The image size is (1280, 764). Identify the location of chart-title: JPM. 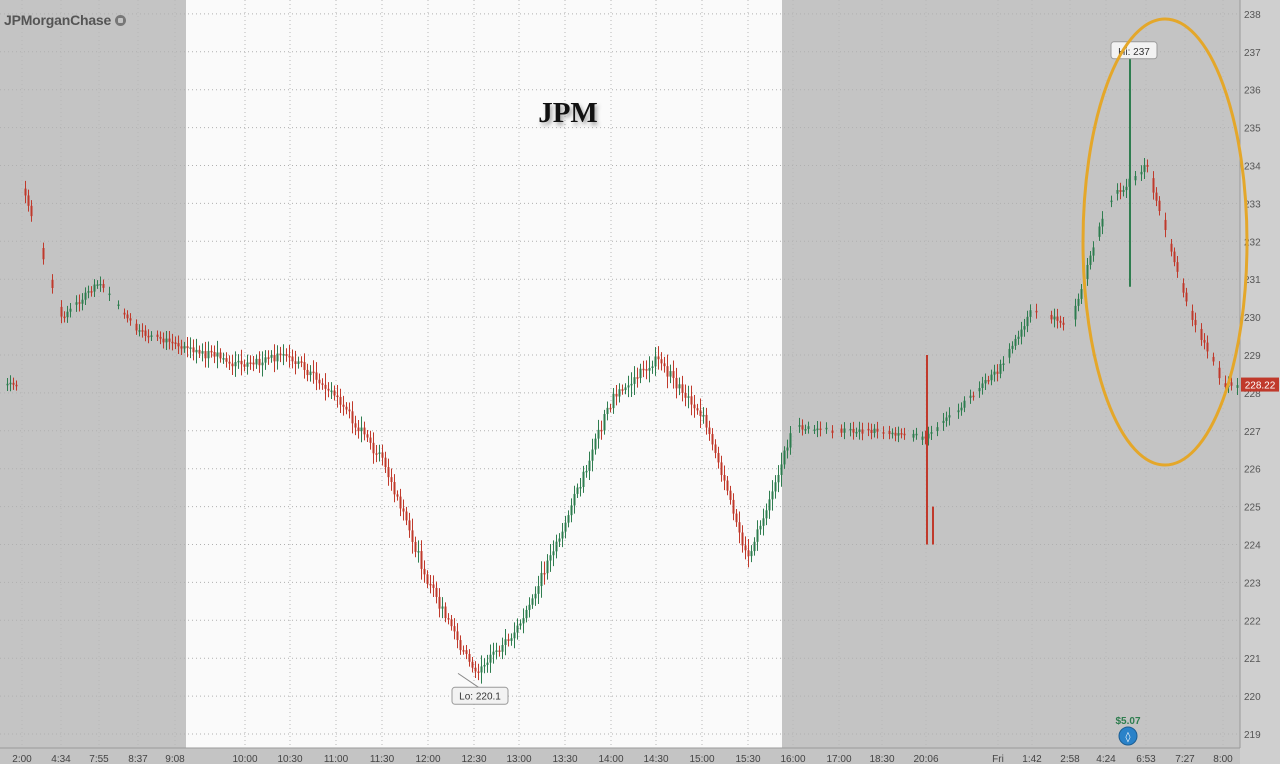
(568, 113).